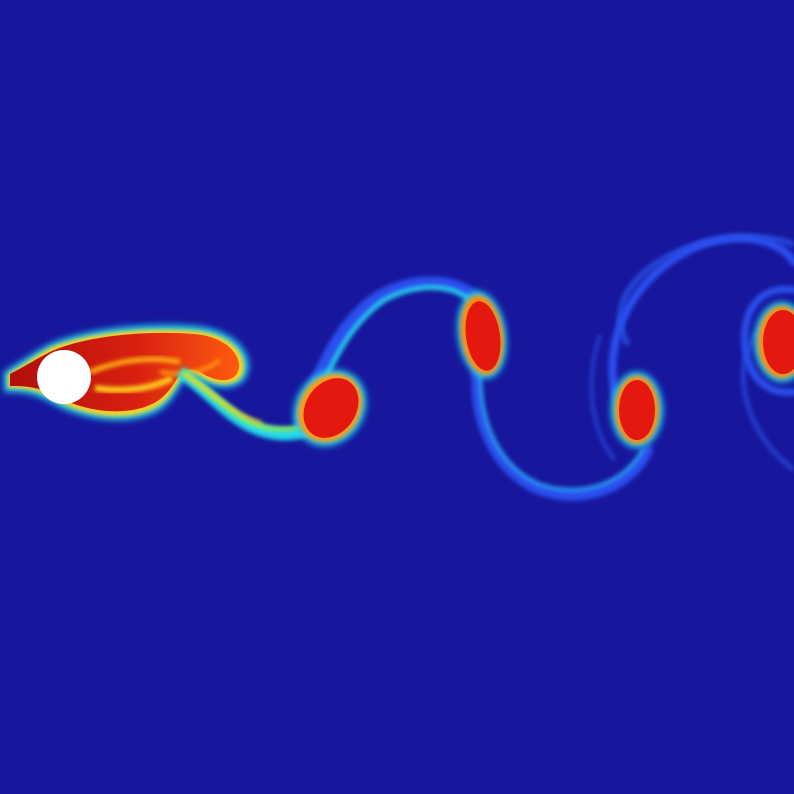 The height and width of the screenshot is (794, 794). What do you see at coordinates (543, 369) in the screenshot?
I see `vortex-cores` at bounding box center [543, 369].